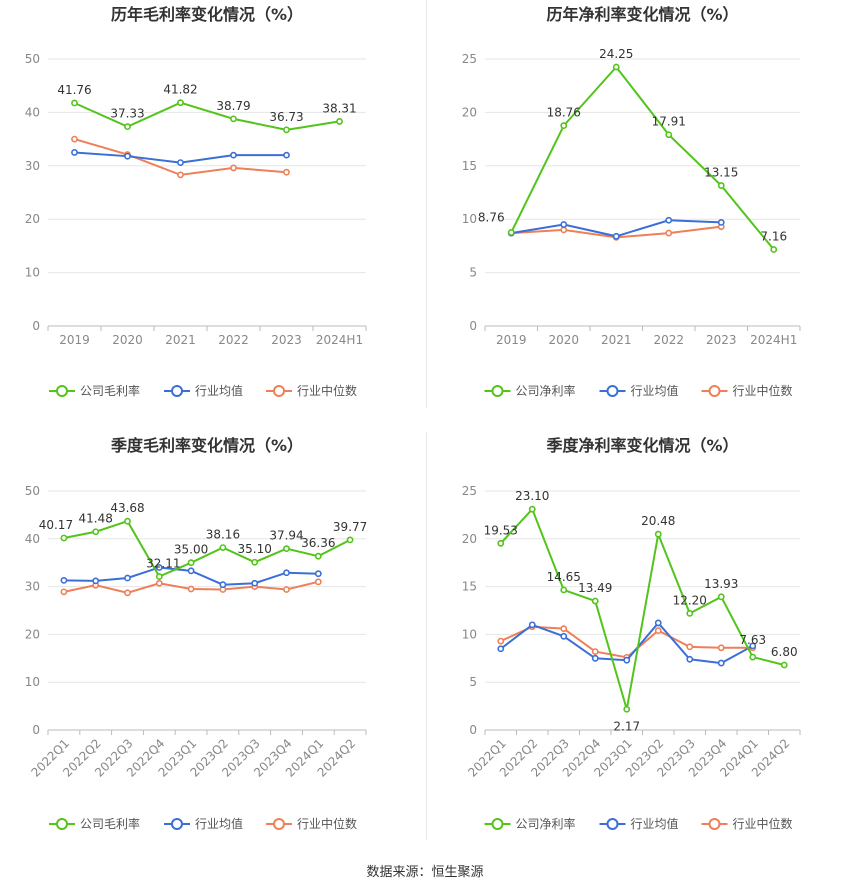 Image resolution: width=850 pixels, height=891 pixels. I want to click on chart-title: 季度毛利率变化情况（%）, so click(206, 445).